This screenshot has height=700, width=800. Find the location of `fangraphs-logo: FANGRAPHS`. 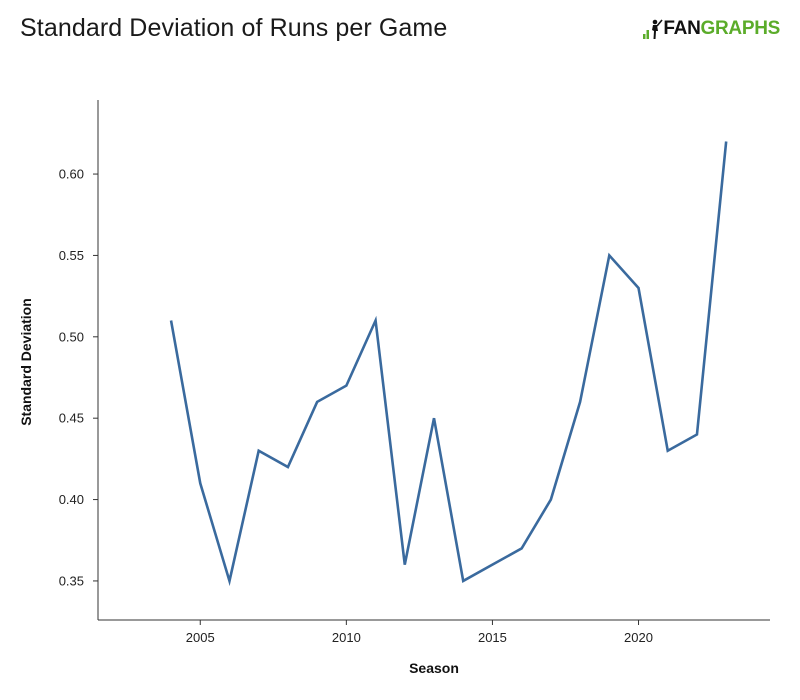

fangraphs-logo: FANGRAPHS is located at coordinates (711, 29).